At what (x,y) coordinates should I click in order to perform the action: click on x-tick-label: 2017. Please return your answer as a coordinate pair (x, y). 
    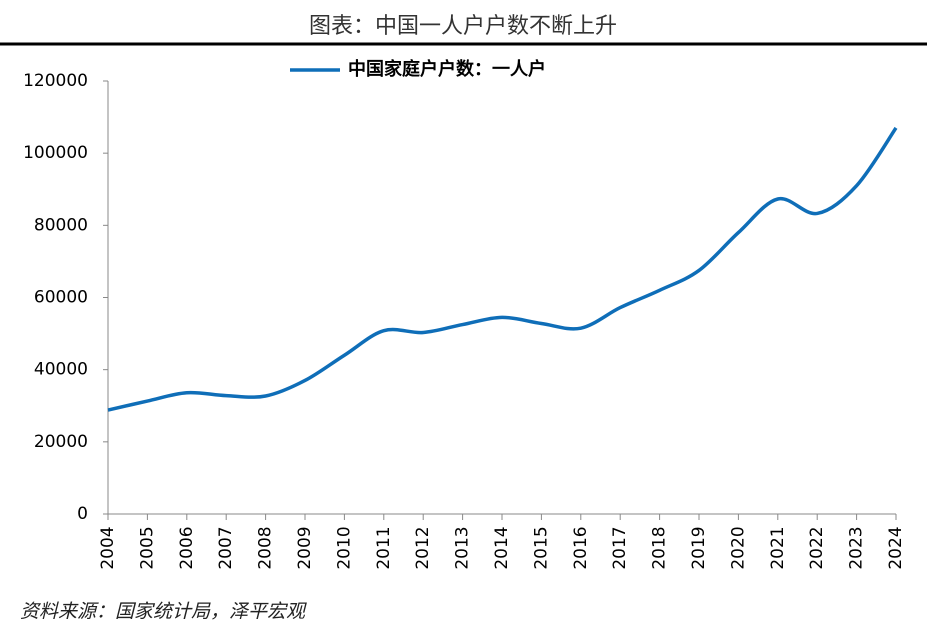
    Looking at the image, I should click on (620, 547).